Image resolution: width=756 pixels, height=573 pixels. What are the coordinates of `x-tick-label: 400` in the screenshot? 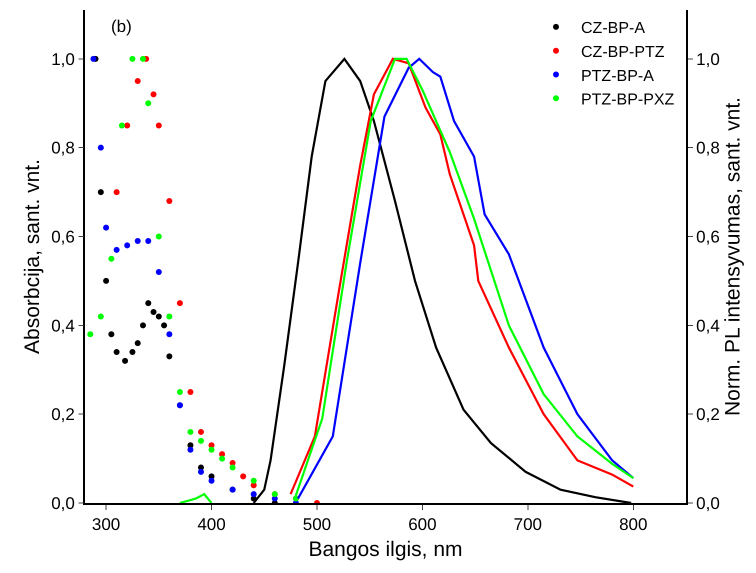 It's located at (211, 524).